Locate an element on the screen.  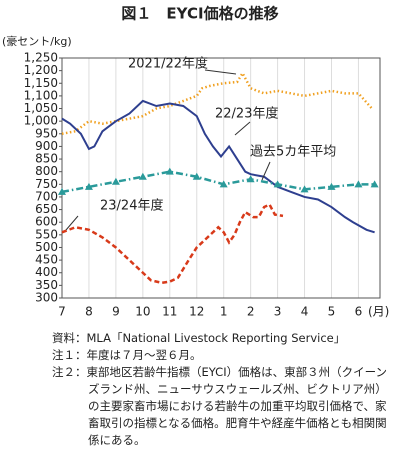
x-tick-label: 1 is located at coordinates (224, 312).